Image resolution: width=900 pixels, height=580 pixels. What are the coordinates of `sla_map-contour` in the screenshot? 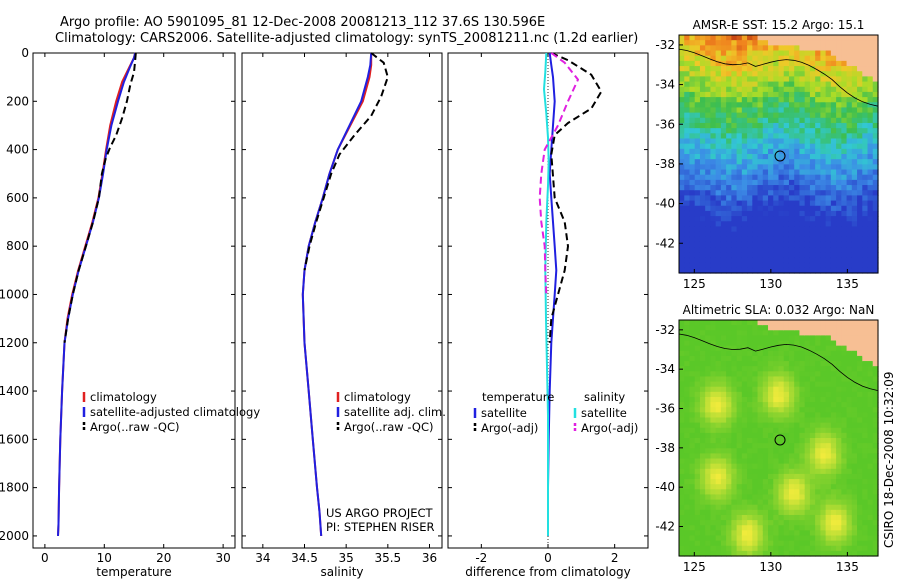 It's located at (778, 362).